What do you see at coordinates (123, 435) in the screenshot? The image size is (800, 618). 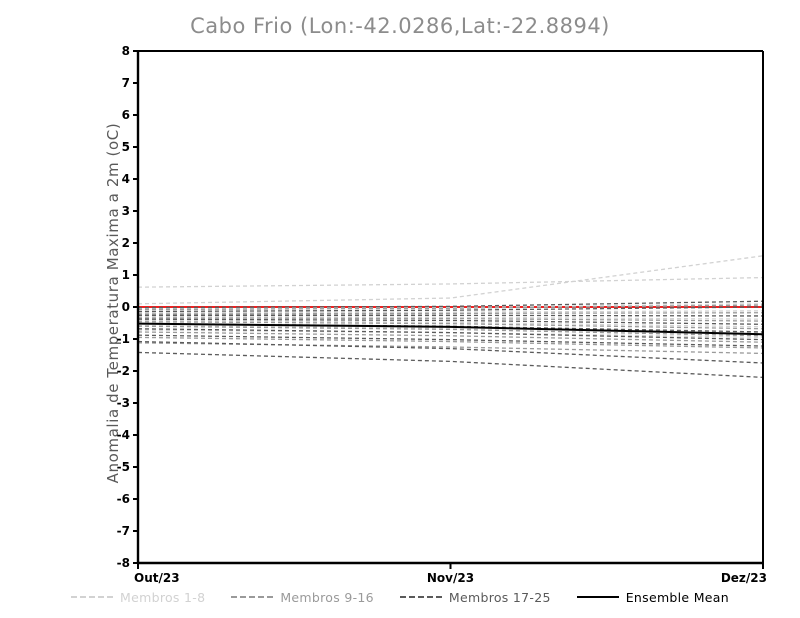 I see `y-tick-label: -4` at bounding box center [123, 435].